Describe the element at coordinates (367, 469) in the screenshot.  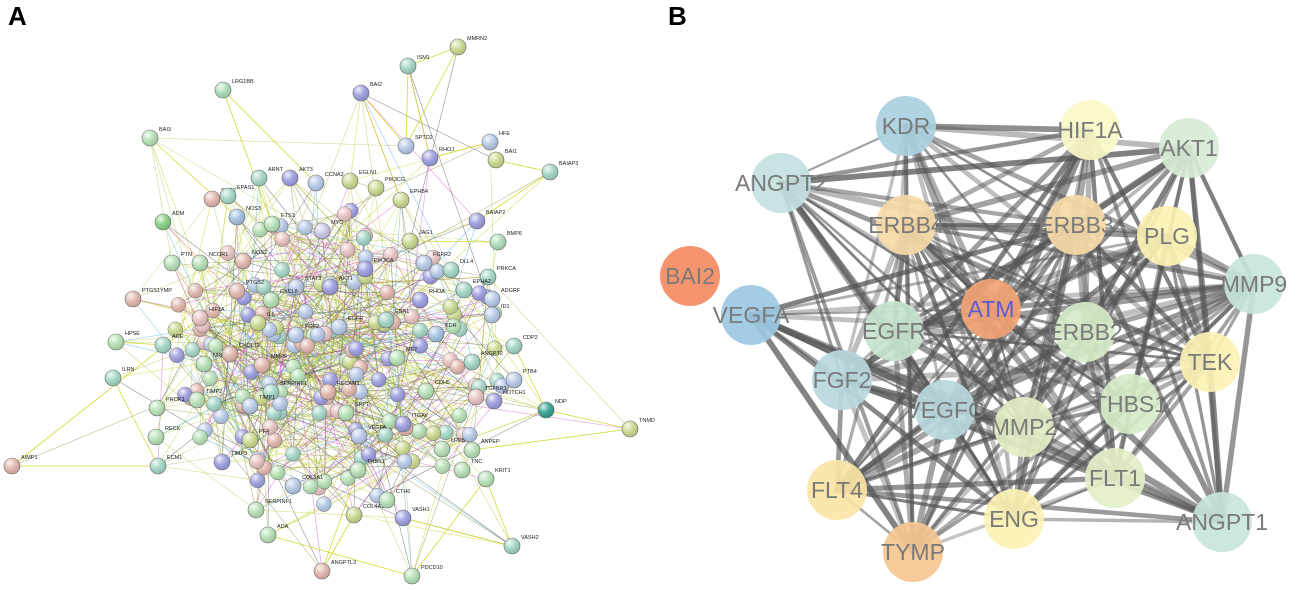
I see `panel-a-node-thbs1: THBS1` at that location.